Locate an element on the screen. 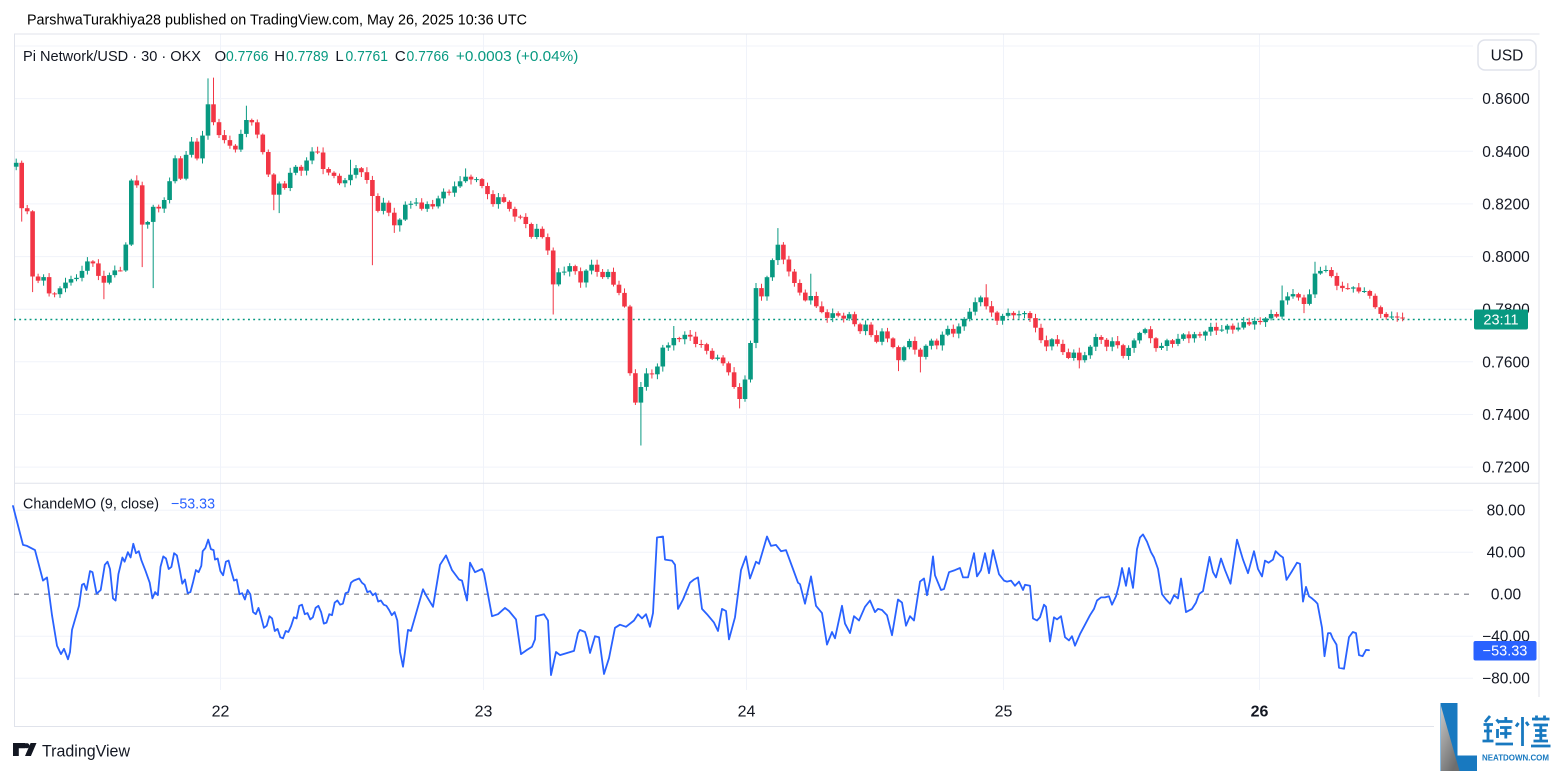  svg-text: 25 is located at coordinates (1004, 712).